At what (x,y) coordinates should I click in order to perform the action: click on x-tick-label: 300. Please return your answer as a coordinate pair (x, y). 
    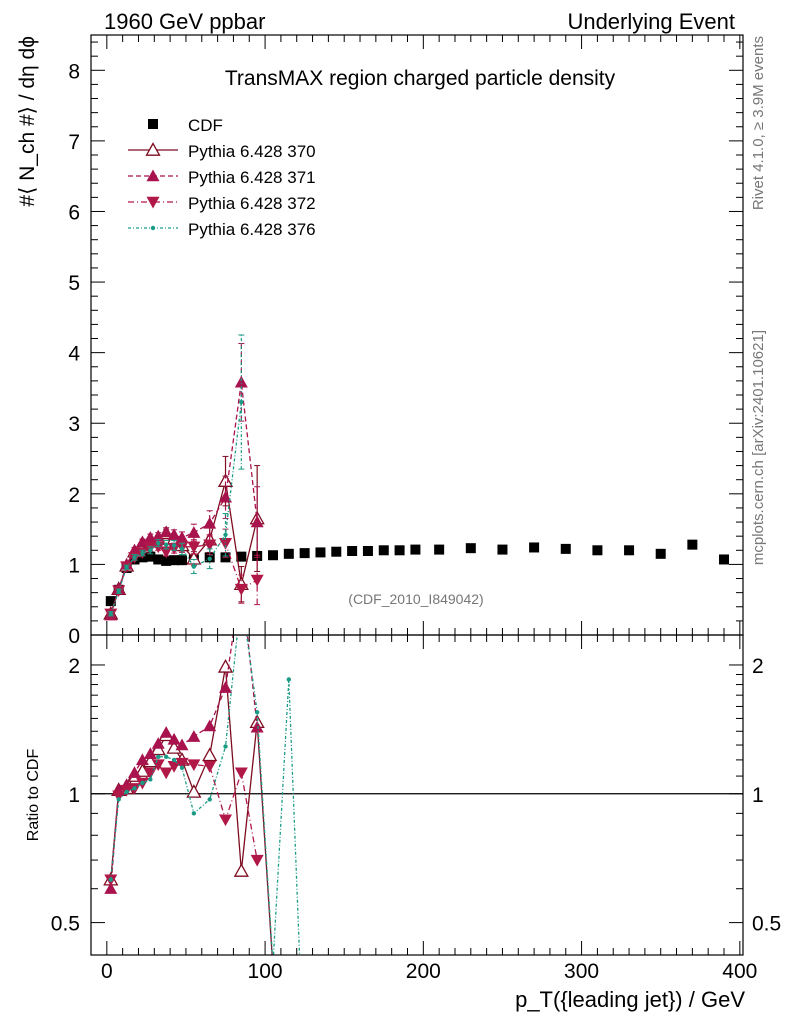
    Looking at the image, I should click on (581, 971).